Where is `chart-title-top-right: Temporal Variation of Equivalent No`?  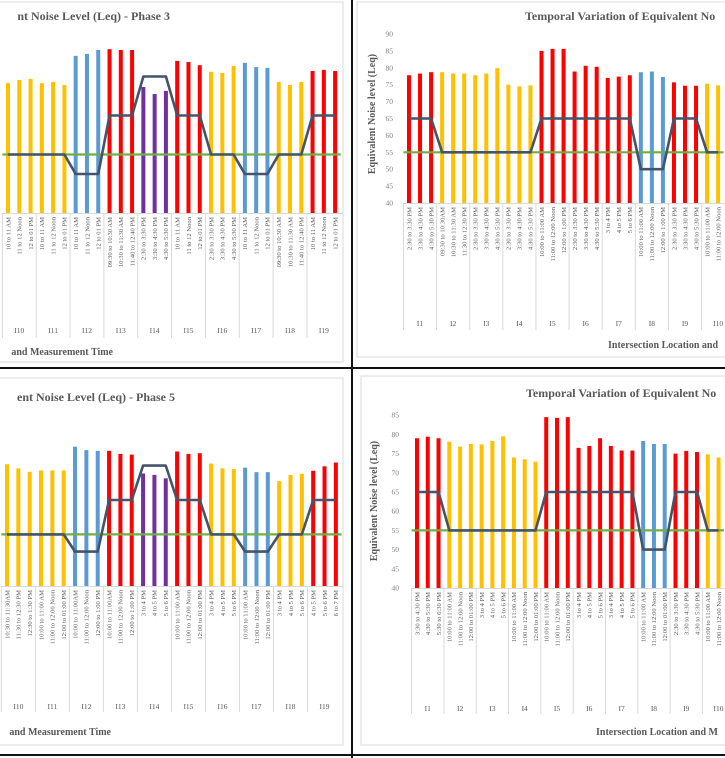
chart-title-top-right: Temporal Variation of Equivalent No is located at coordinates (620, 16).